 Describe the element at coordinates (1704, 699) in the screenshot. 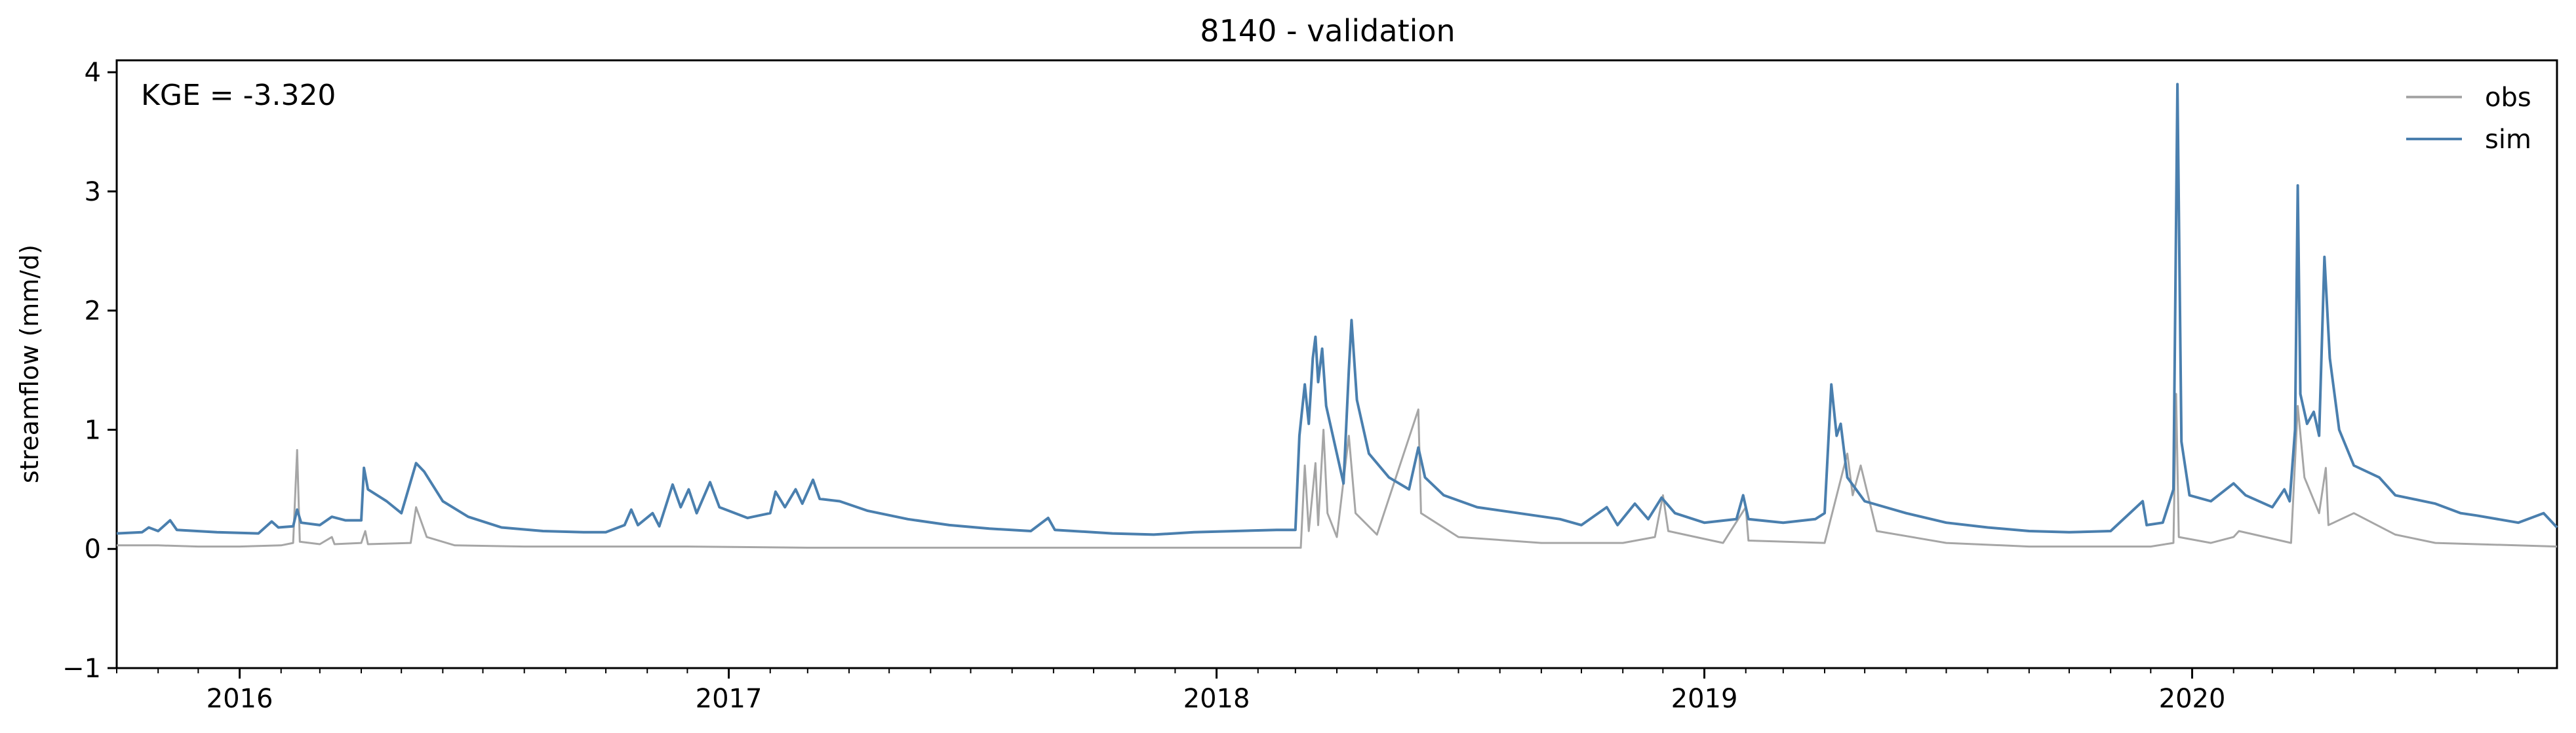

I see `x-tick-label: 2019` at that location.